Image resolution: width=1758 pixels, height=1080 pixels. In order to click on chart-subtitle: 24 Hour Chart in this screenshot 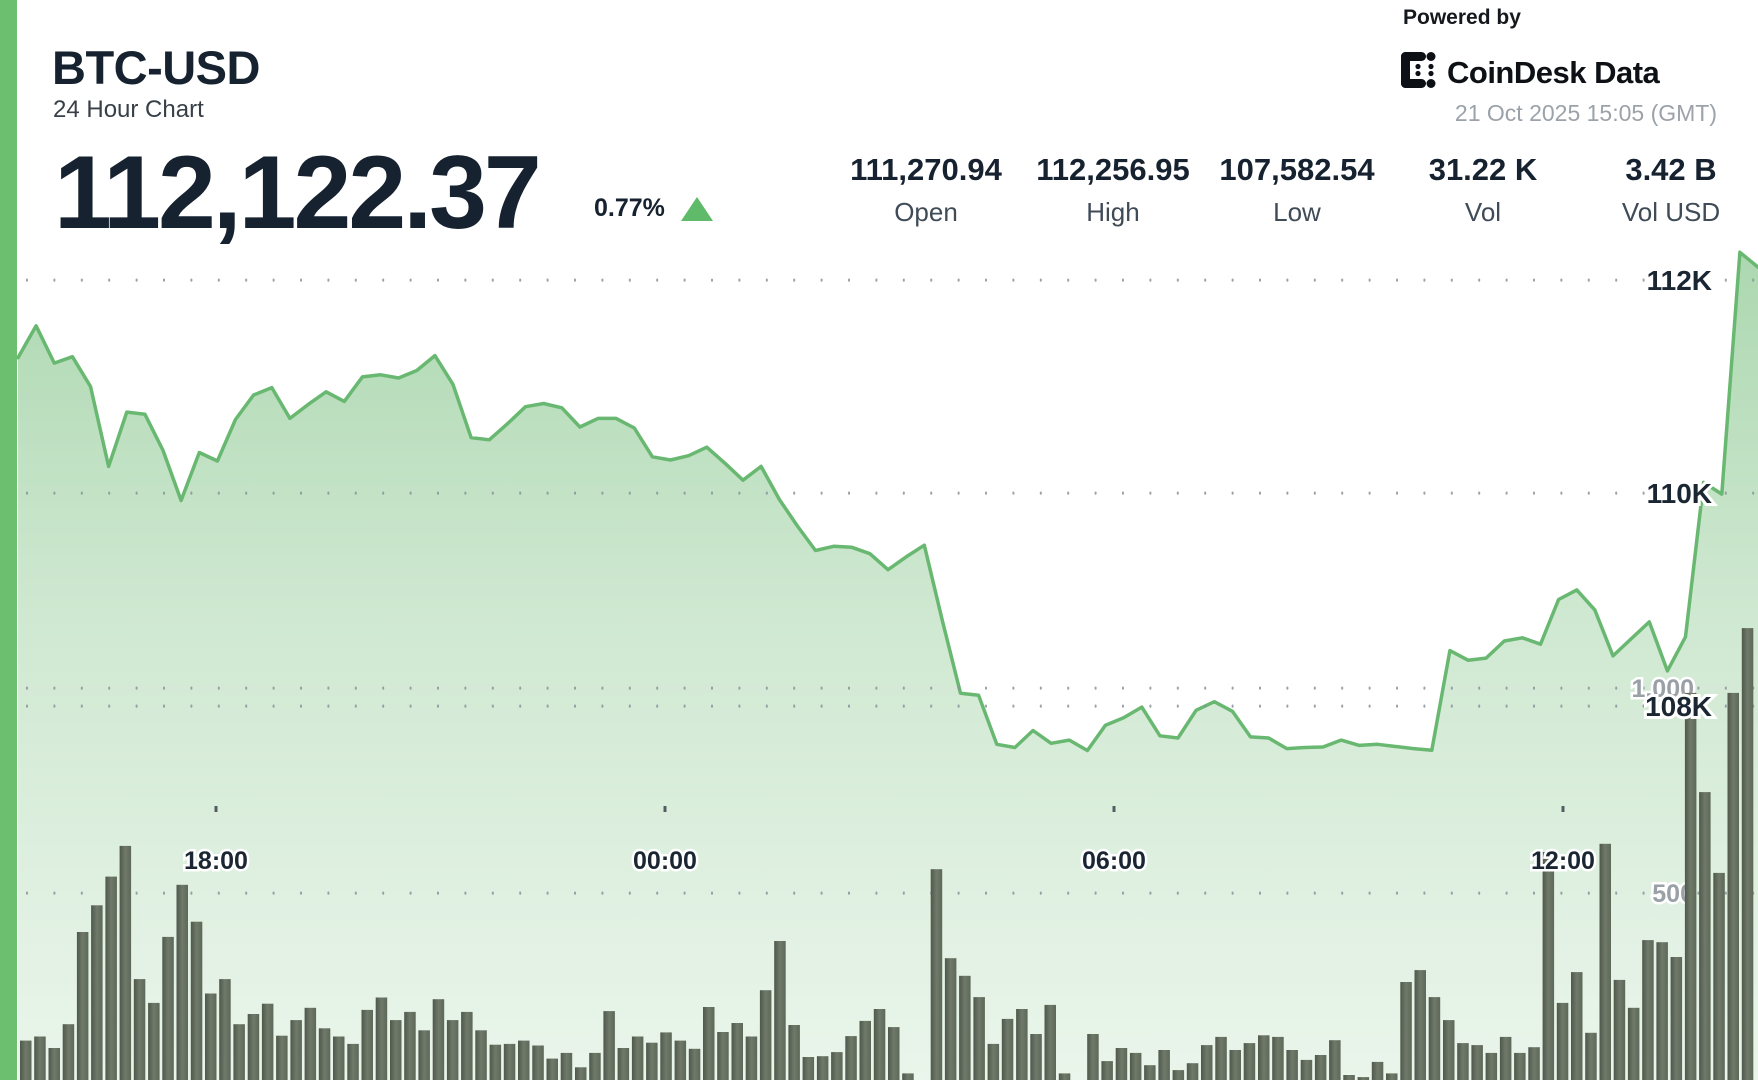, I will do `click(128, 109)`.